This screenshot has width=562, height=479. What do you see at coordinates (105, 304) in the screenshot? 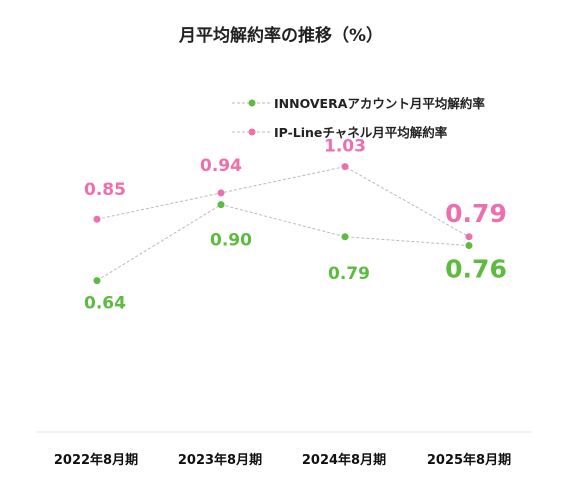
I see `data-label-innovera-0: 0.64` at bounding box center [105, 304].